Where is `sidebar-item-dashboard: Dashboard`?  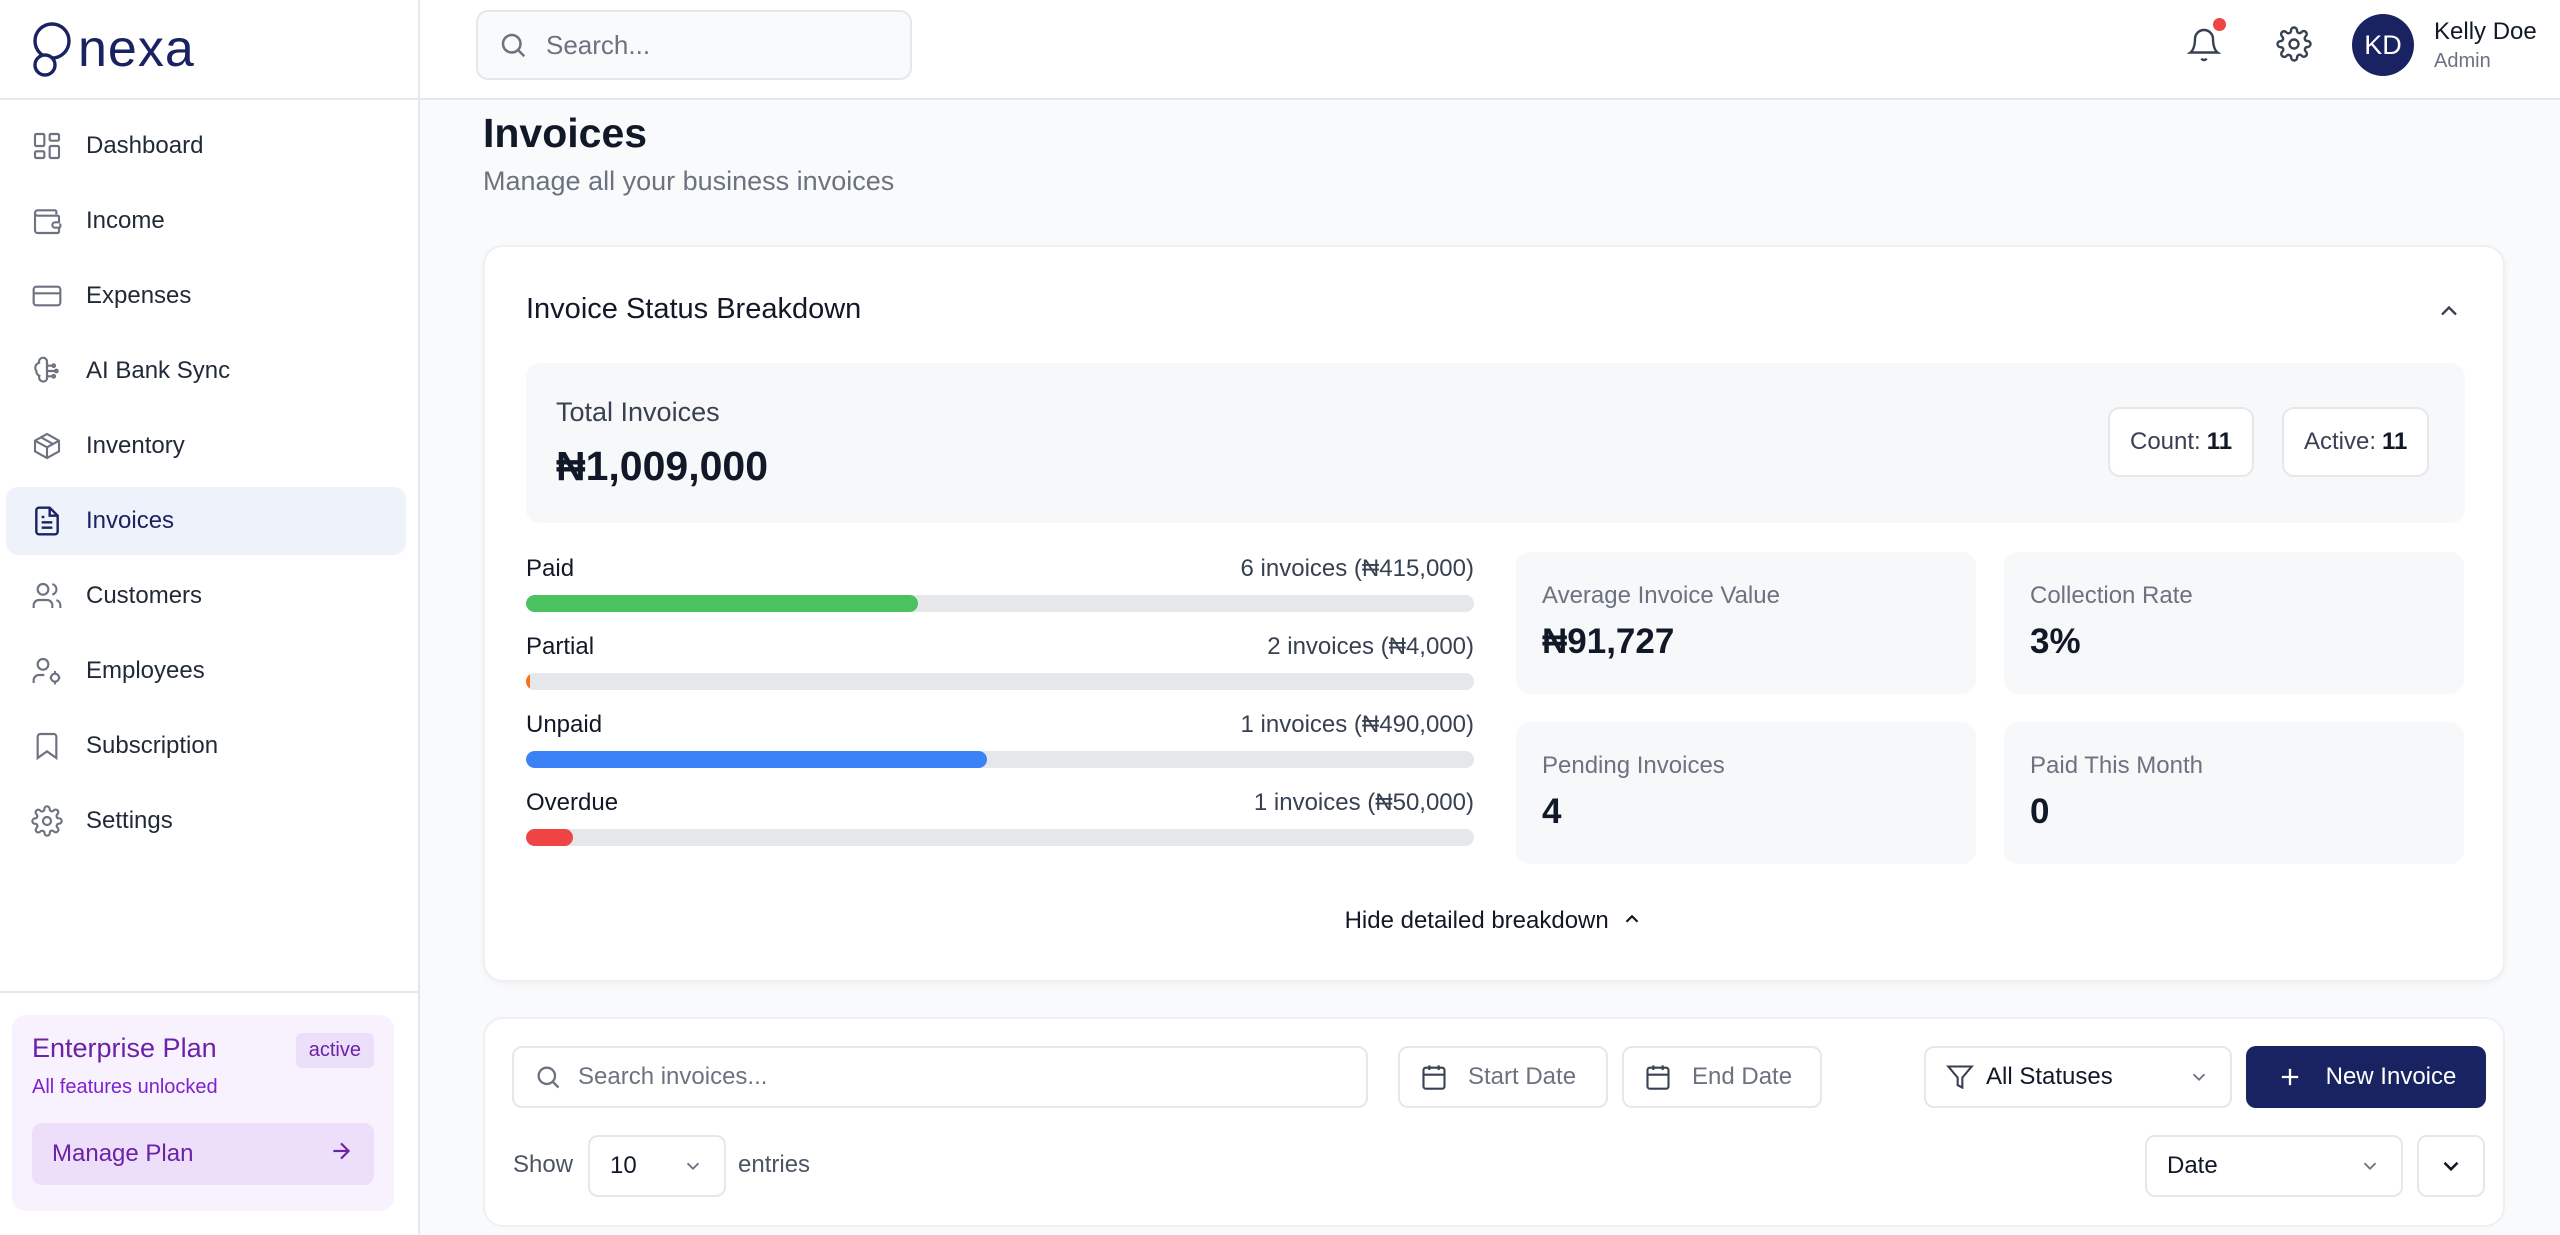 sidebar-item-dashboard: Dashboard is located at coordinates (206, 146).